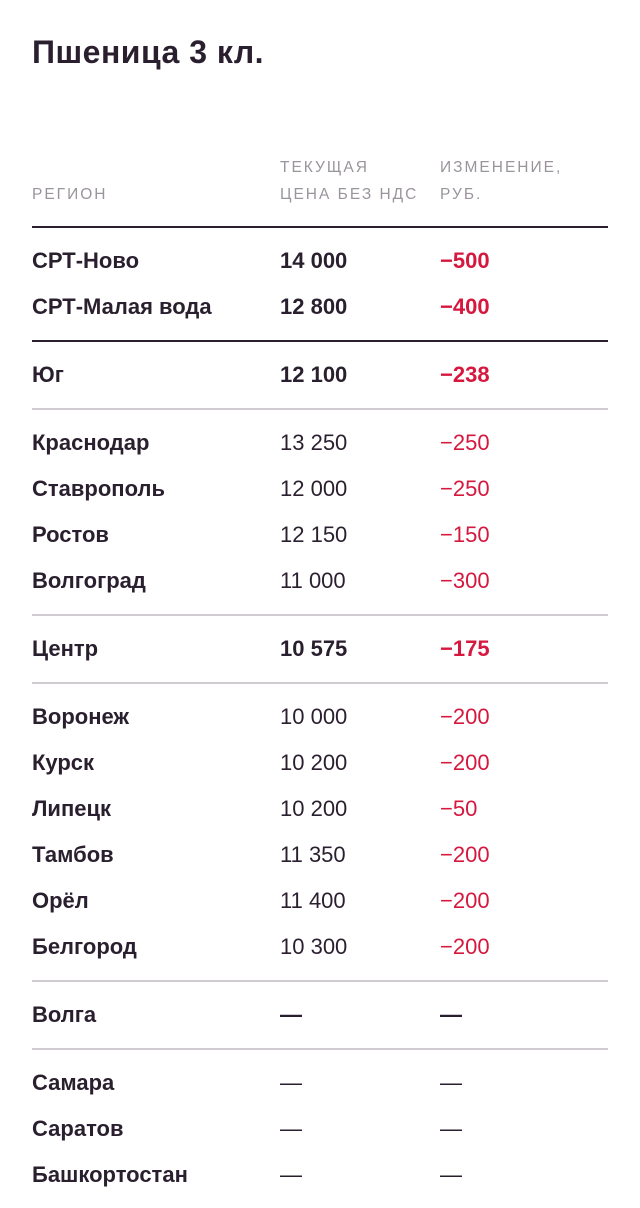 This screenshot has height=1208, width=640. Describe the element at coordinates (60, 900) in the screenshot. I see `region-cell: Орёл` at that location.